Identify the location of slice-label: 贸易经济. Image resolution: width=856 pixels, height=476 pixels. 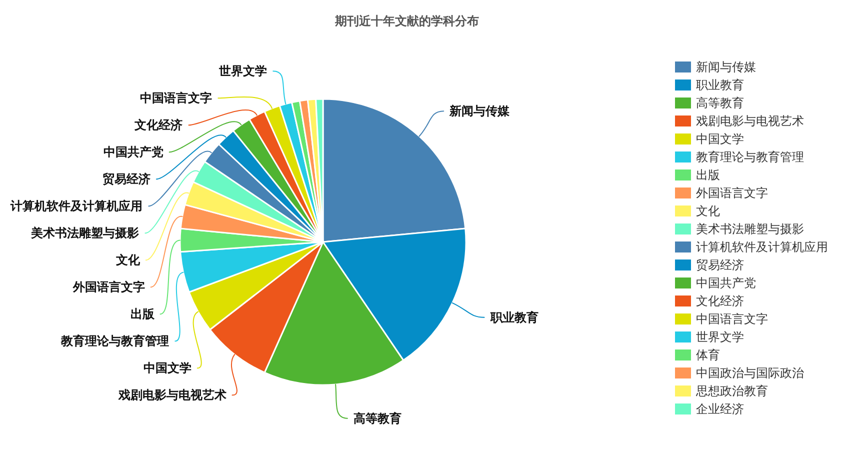
(126, 179).